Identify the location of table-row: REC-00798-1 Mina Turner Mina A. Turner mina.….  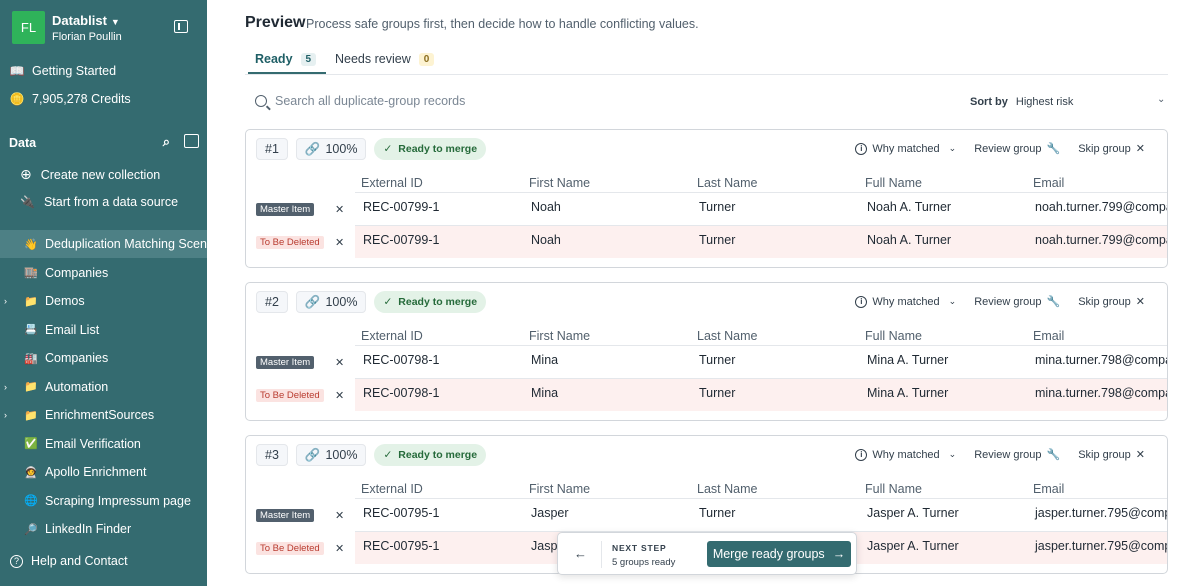
(761, 394).